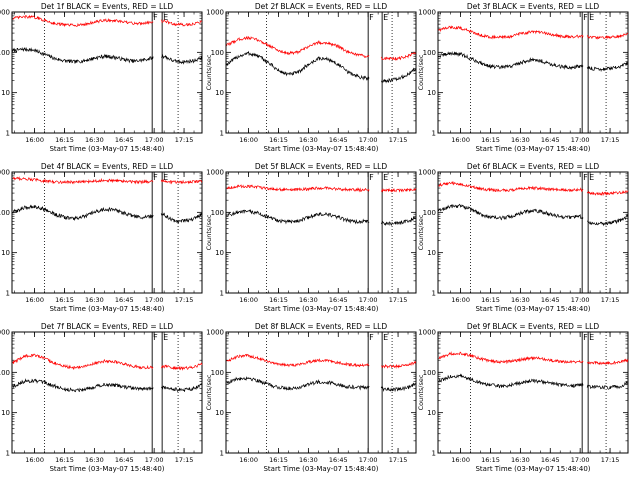 The width and height of the screenshot is (640, 480). I want to click on panel-title: Det 6f BLACK = Events, RED = LLD, so click(533, 166).